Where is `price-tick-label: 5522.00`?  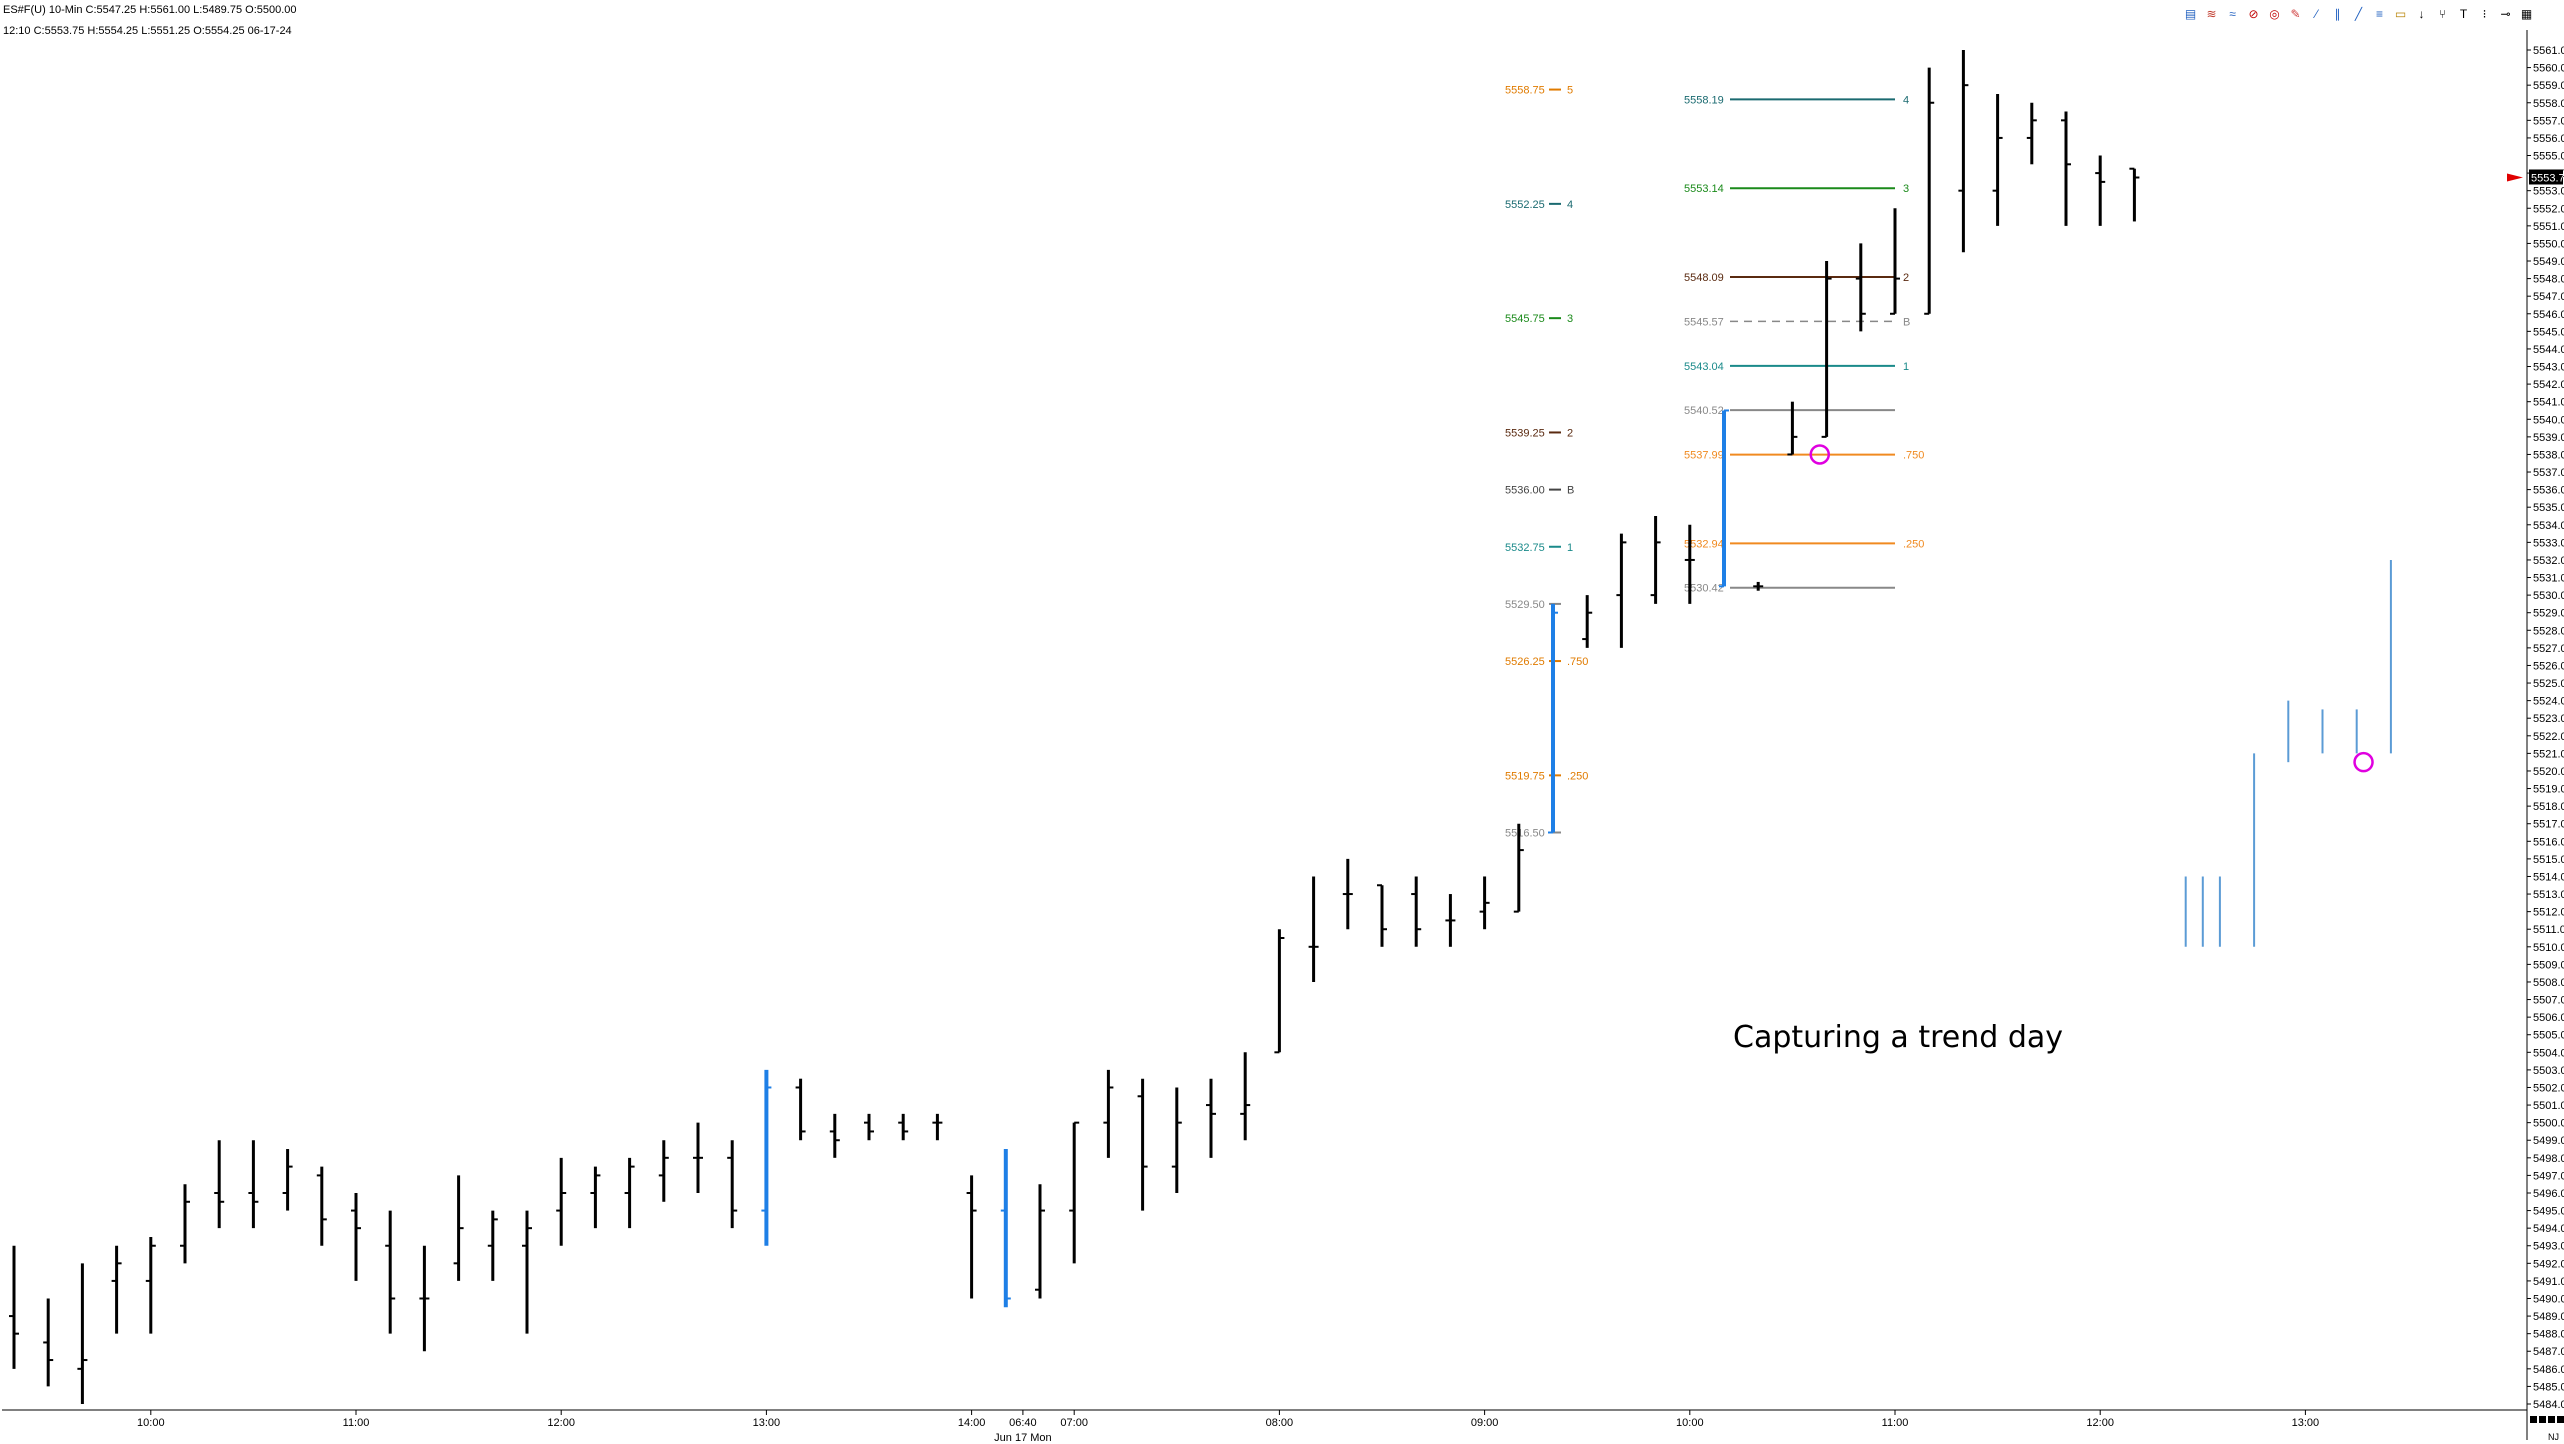
price-tick-label: 5522.00 is located at coordinates (2548, 737).